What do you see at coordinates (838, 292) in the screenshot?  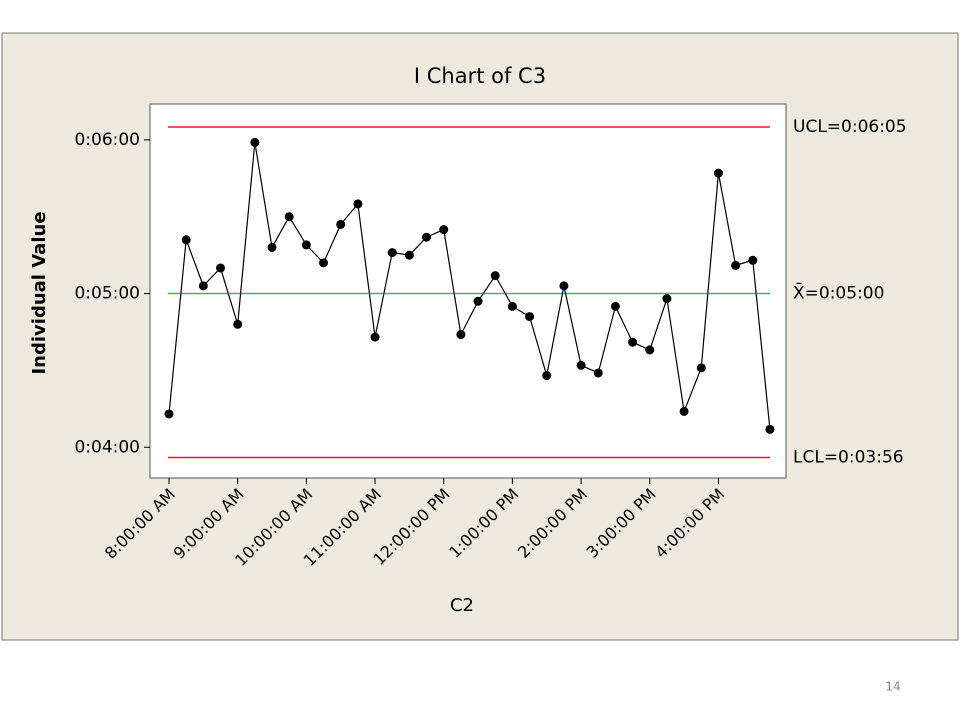 I see `control-line-label: X̄=0:05:00` at bounding box center [838, 292].